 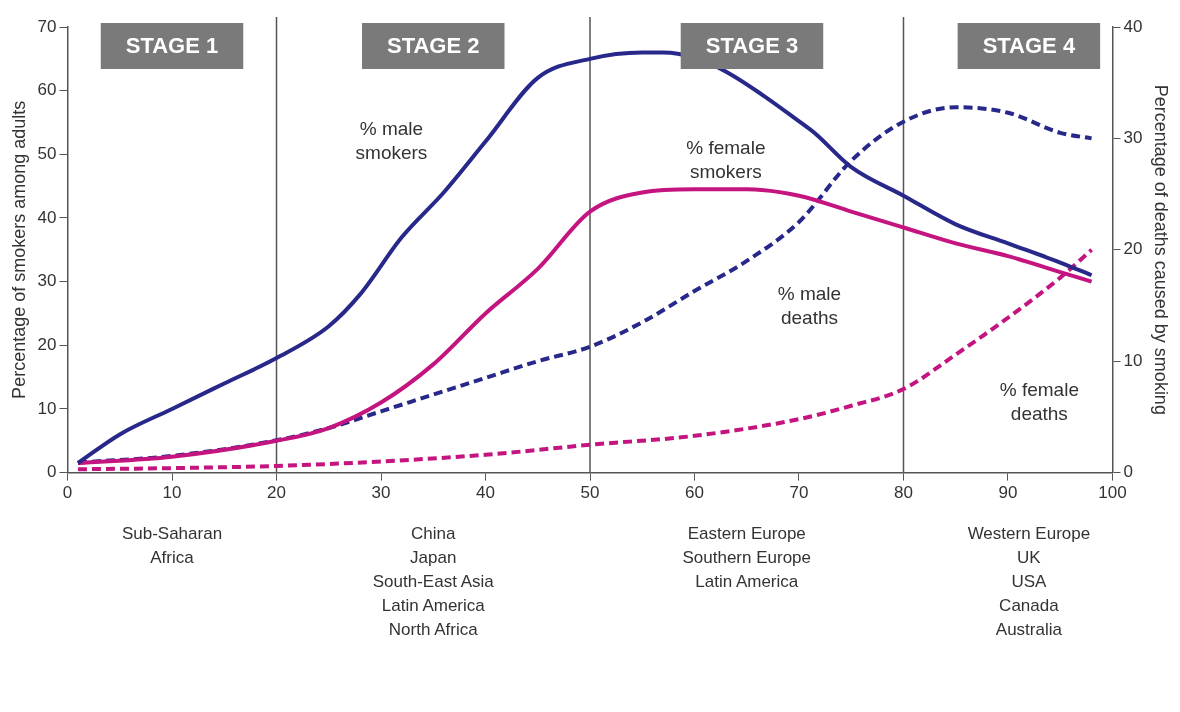 I want to click on y-axis-title: Percentage of smokers among adults, so click(x=18, y=249).